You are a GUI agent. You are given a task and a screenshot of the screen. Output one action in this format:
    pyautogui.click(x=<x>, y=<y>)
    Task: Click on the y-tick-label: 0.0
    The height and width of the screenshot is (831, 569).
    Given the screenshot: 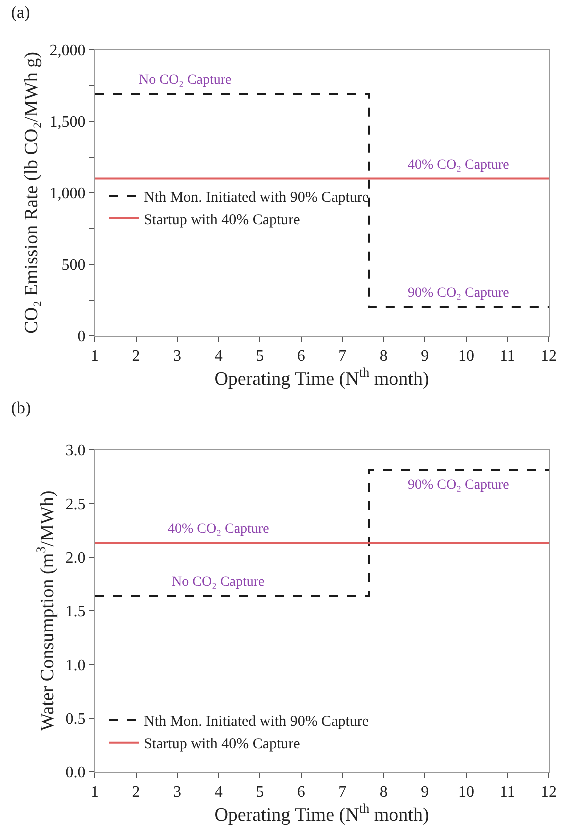 What is the action you would take?
    pyautogui.click(x=76, y=773)
    